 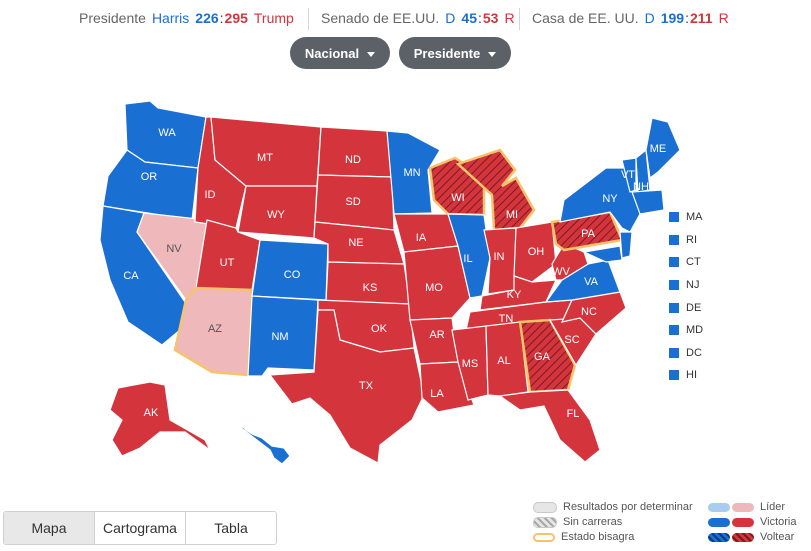 I want to click on house-summary: Casa de EE. UU. D 199:211 R, so click(x=630, y=18).